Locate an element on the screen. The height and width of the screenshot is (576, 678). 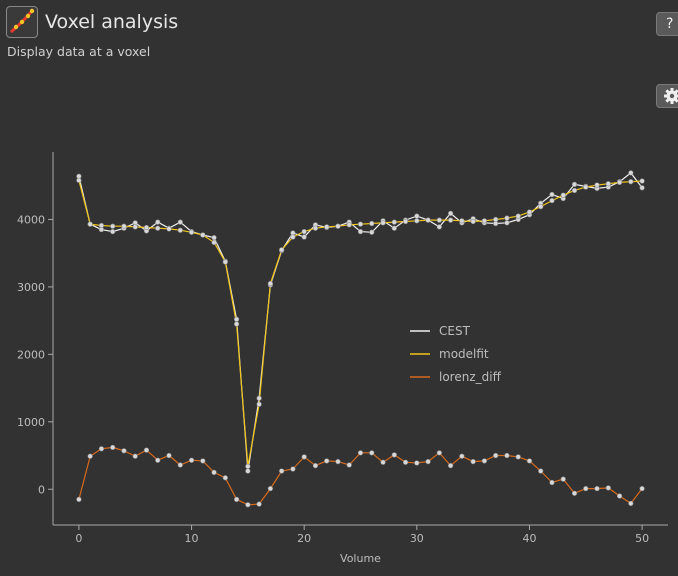
y-tick-label: 2000 is located at coordinates (31, 354).